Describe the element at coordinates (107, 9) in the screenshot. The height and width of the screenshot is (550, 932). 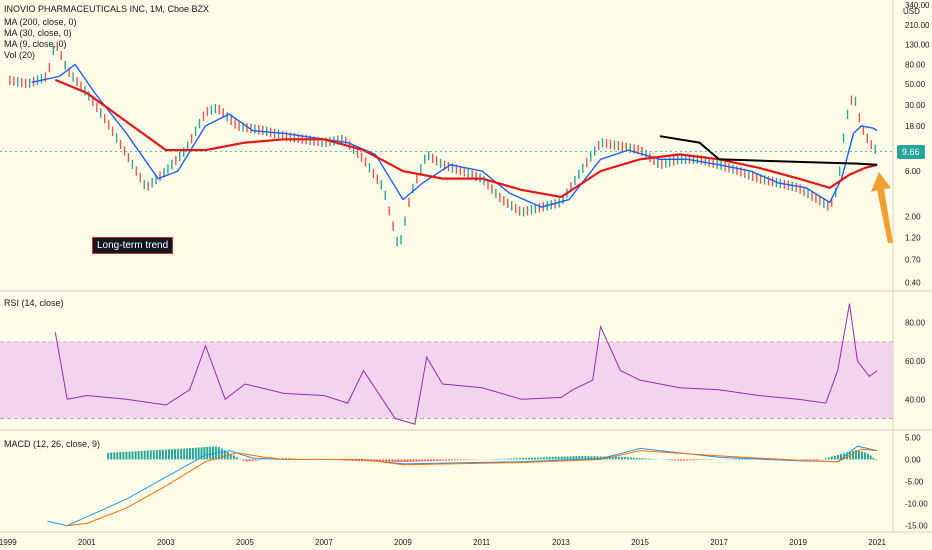
I see `symbol-title: INOVIO PHARMACEUTICALS INC, 1M, Cboe BZX` at that location.